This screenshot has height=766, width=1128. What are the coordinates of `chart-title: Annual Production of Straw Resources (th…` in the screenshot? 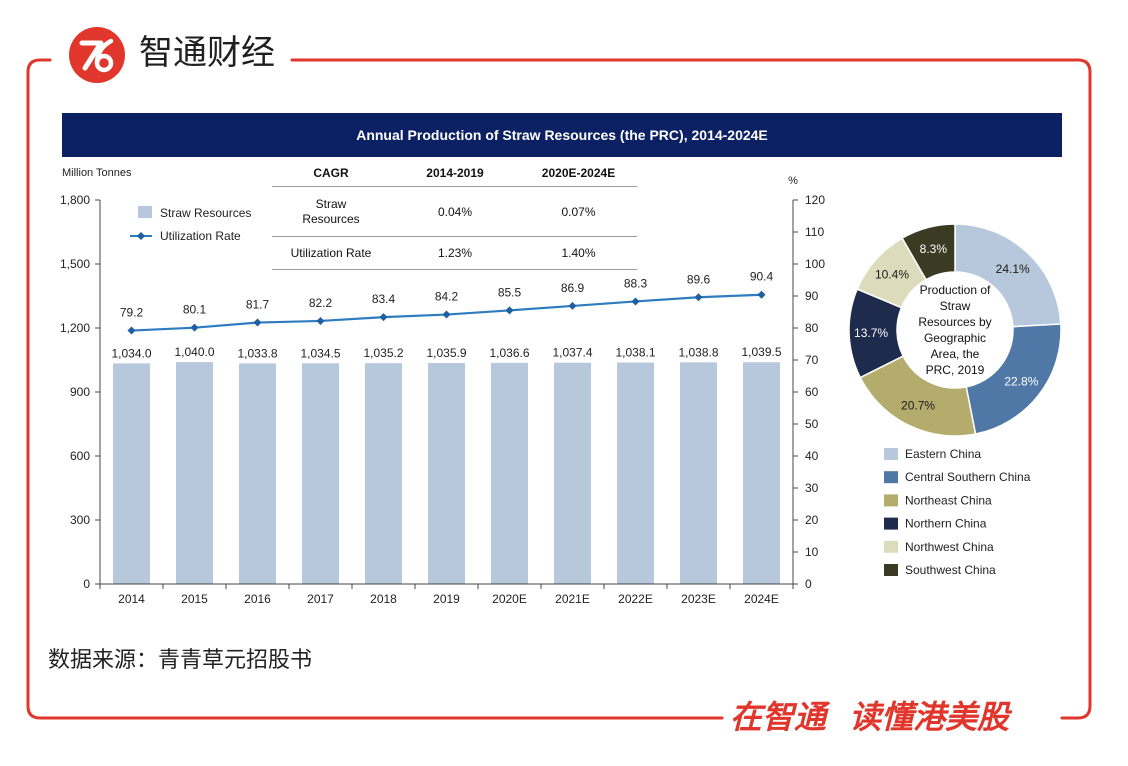 It's located at (562, 135).